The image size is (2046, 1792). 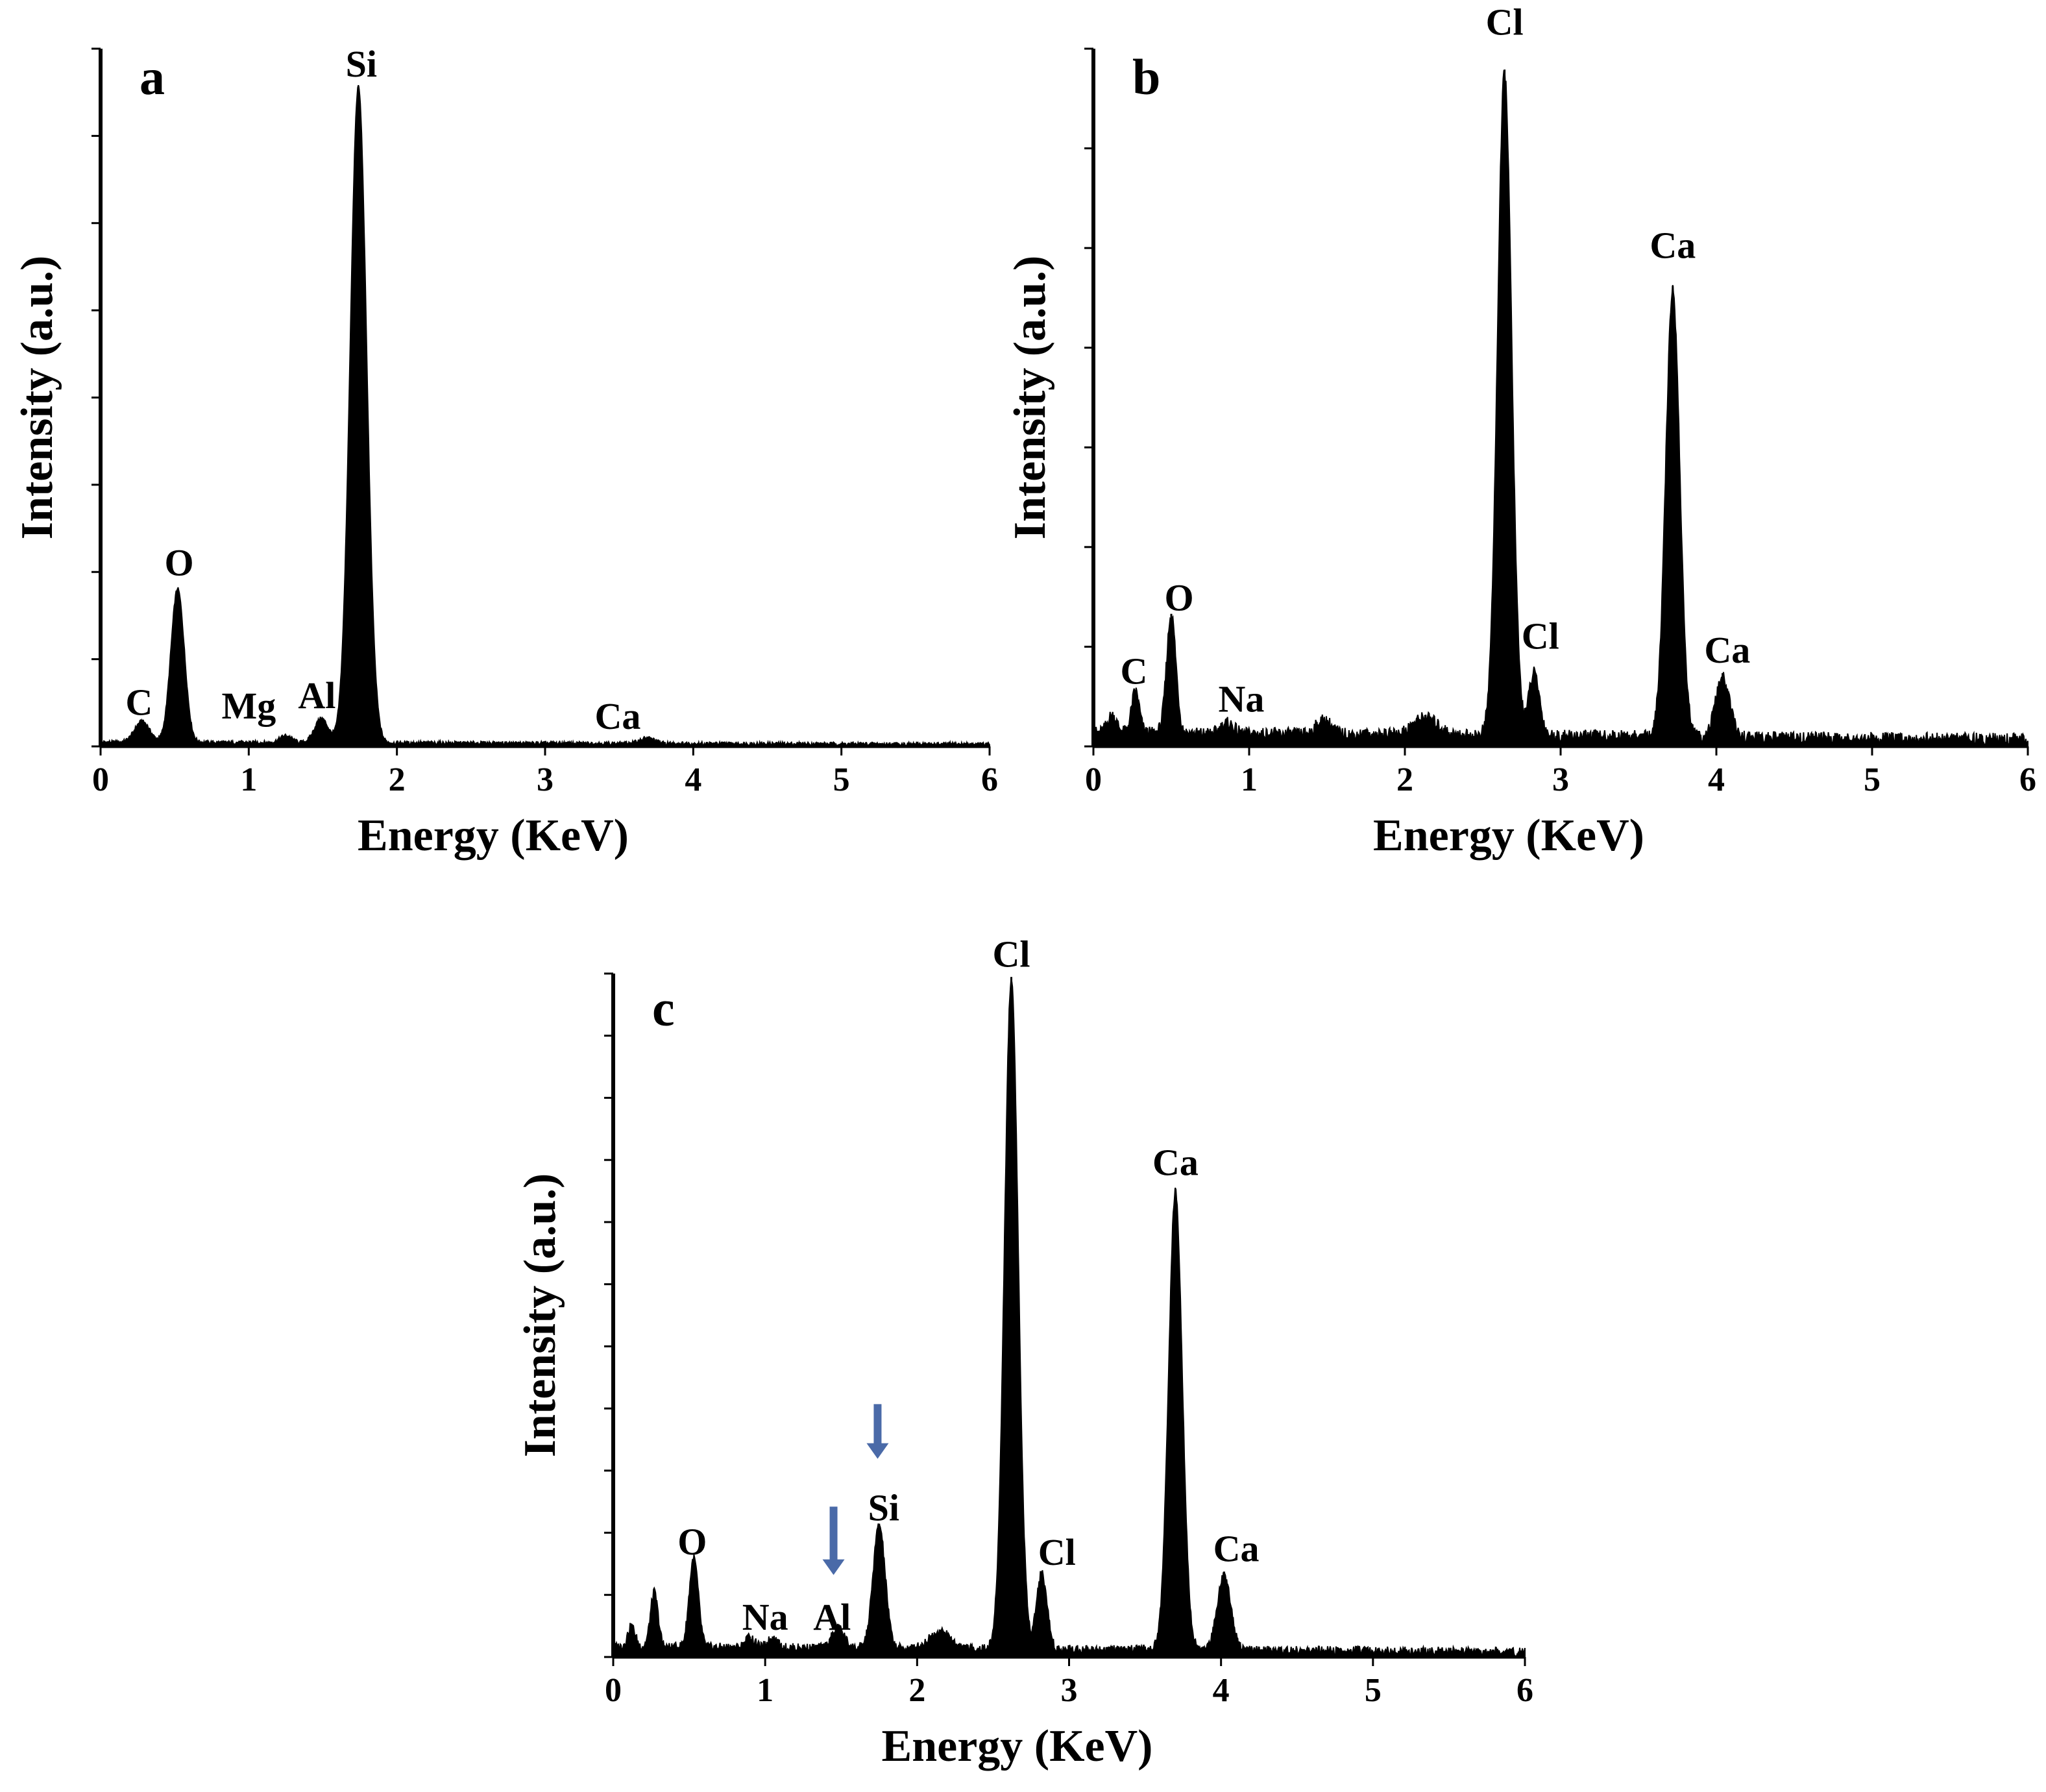 I want to click on panel-label: a, so click(x=152, y=77).